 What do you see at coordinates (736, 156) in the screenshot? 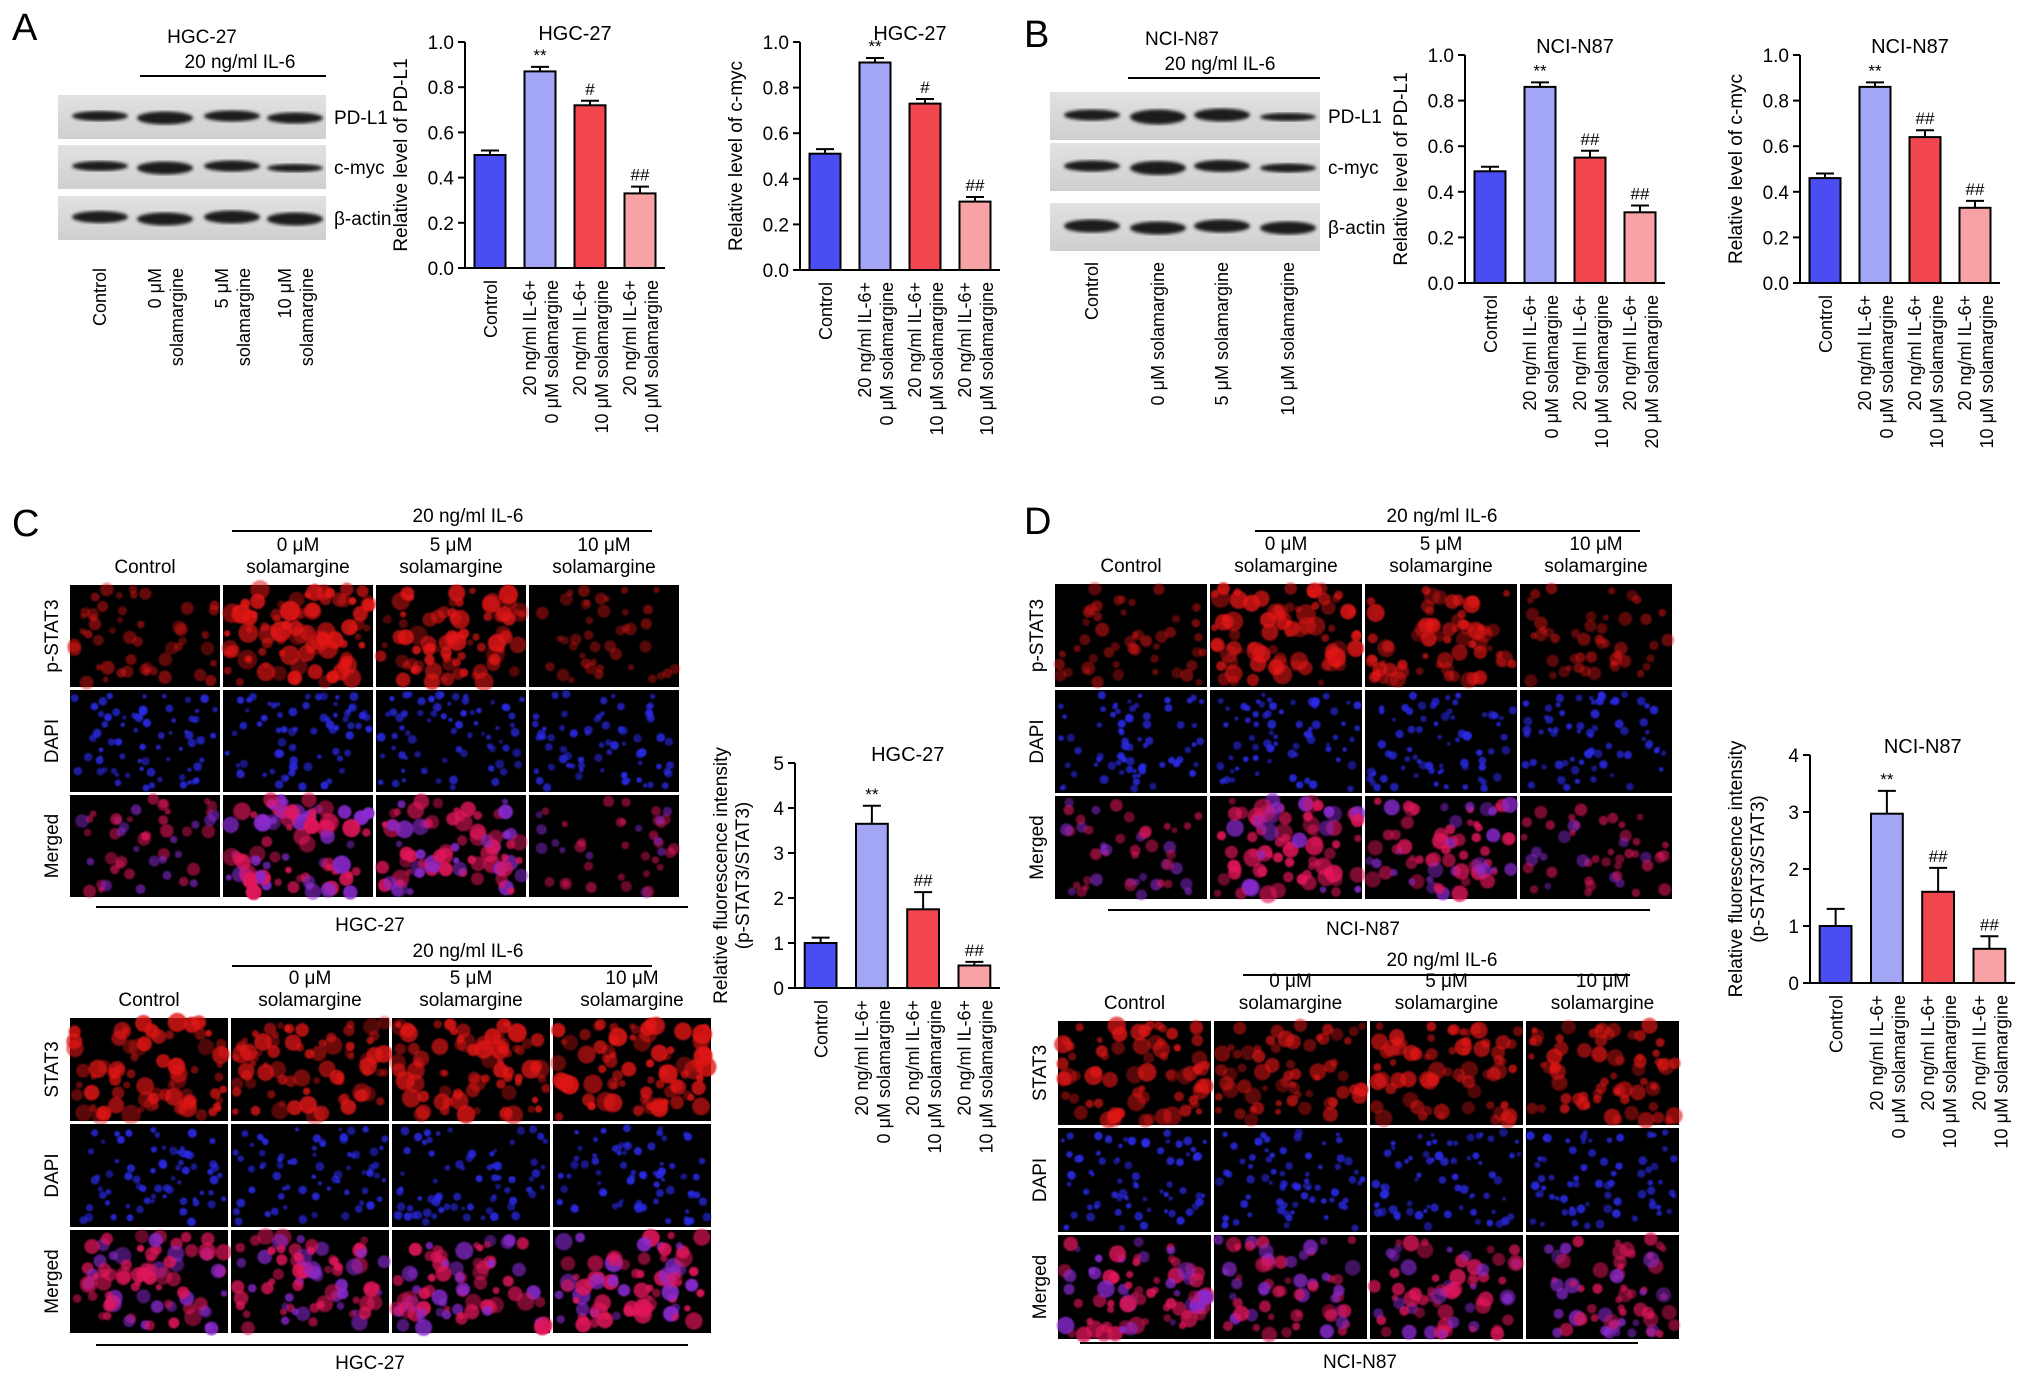
I see `y-axis-label: Relative level of c-myc` at bounding box center [736, 156].